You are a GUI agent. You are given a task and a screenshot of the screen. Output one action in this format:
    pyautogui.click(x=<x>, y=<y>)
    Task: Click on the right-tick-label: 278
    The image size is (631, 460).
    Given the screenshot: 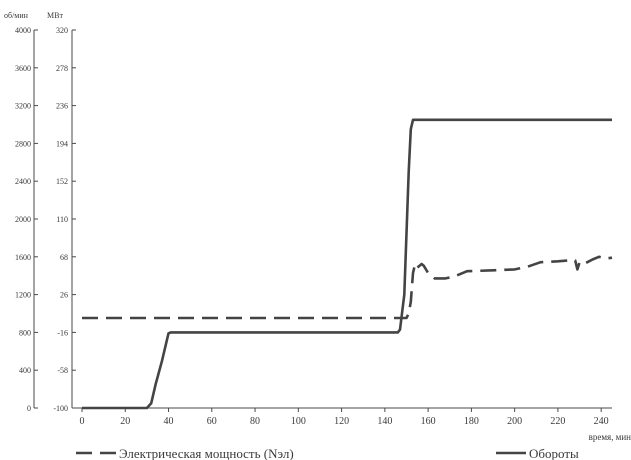 What is the action you would take?
    pyautogui.click(x=62, y=68)
    